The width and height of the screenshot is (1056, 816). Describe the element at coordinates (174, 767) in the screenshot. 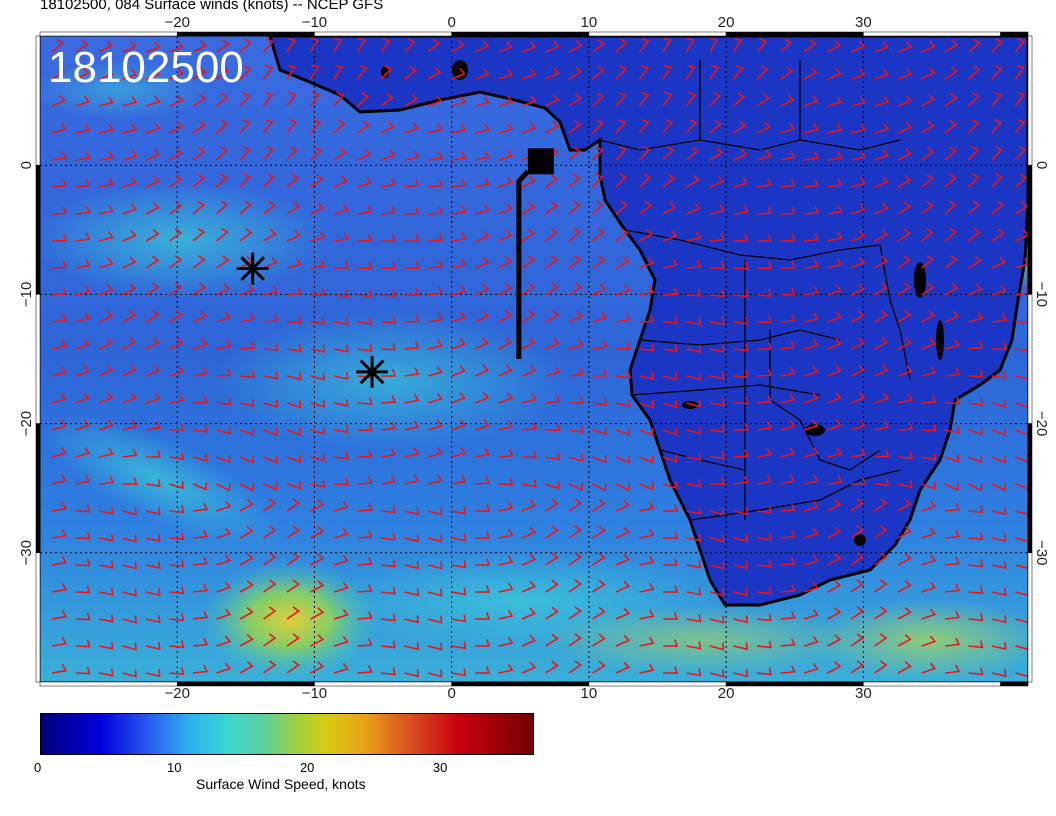

I see `colorbar-tick-label: 10` at that location.